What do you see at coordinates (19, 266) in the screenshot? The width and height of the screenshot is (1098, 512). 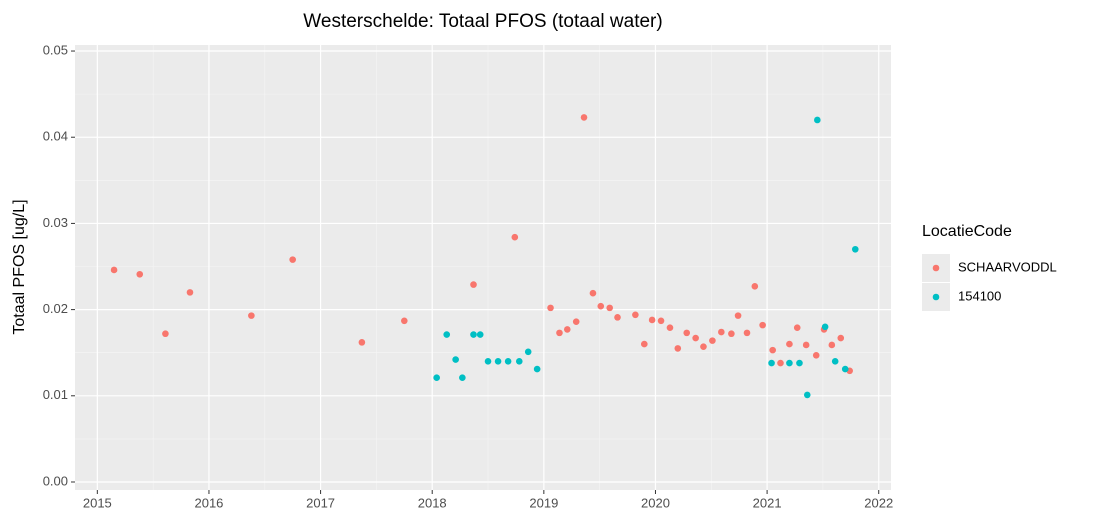 I see `y-axis-label: Totaal PFOS [ug/L]` at bounding box center [19, 266].